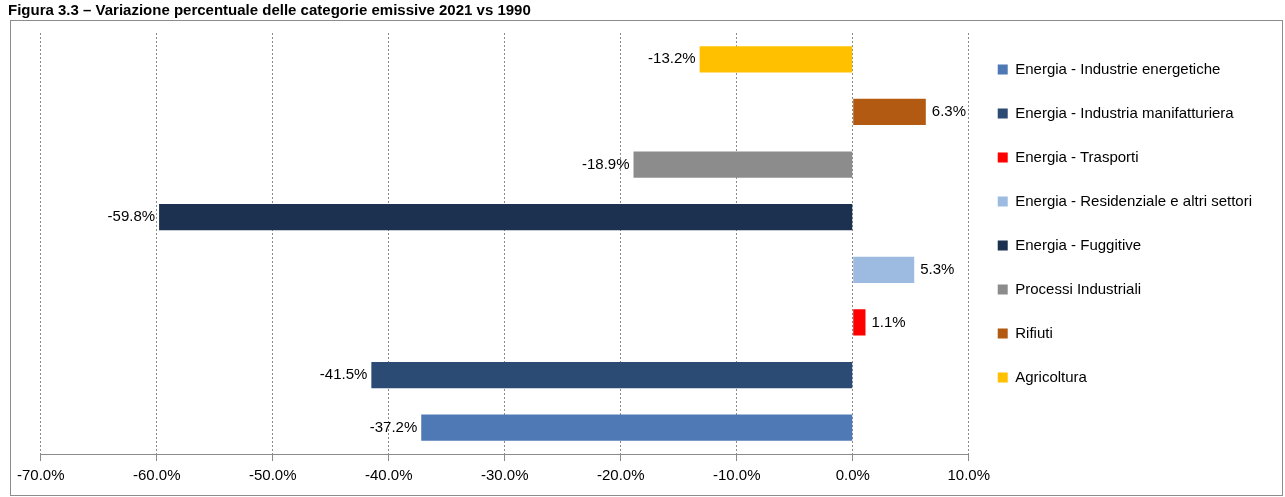 This screenshot has height=497, width=1285. I want to click on data-label: -13.2%, so click(672, 58).